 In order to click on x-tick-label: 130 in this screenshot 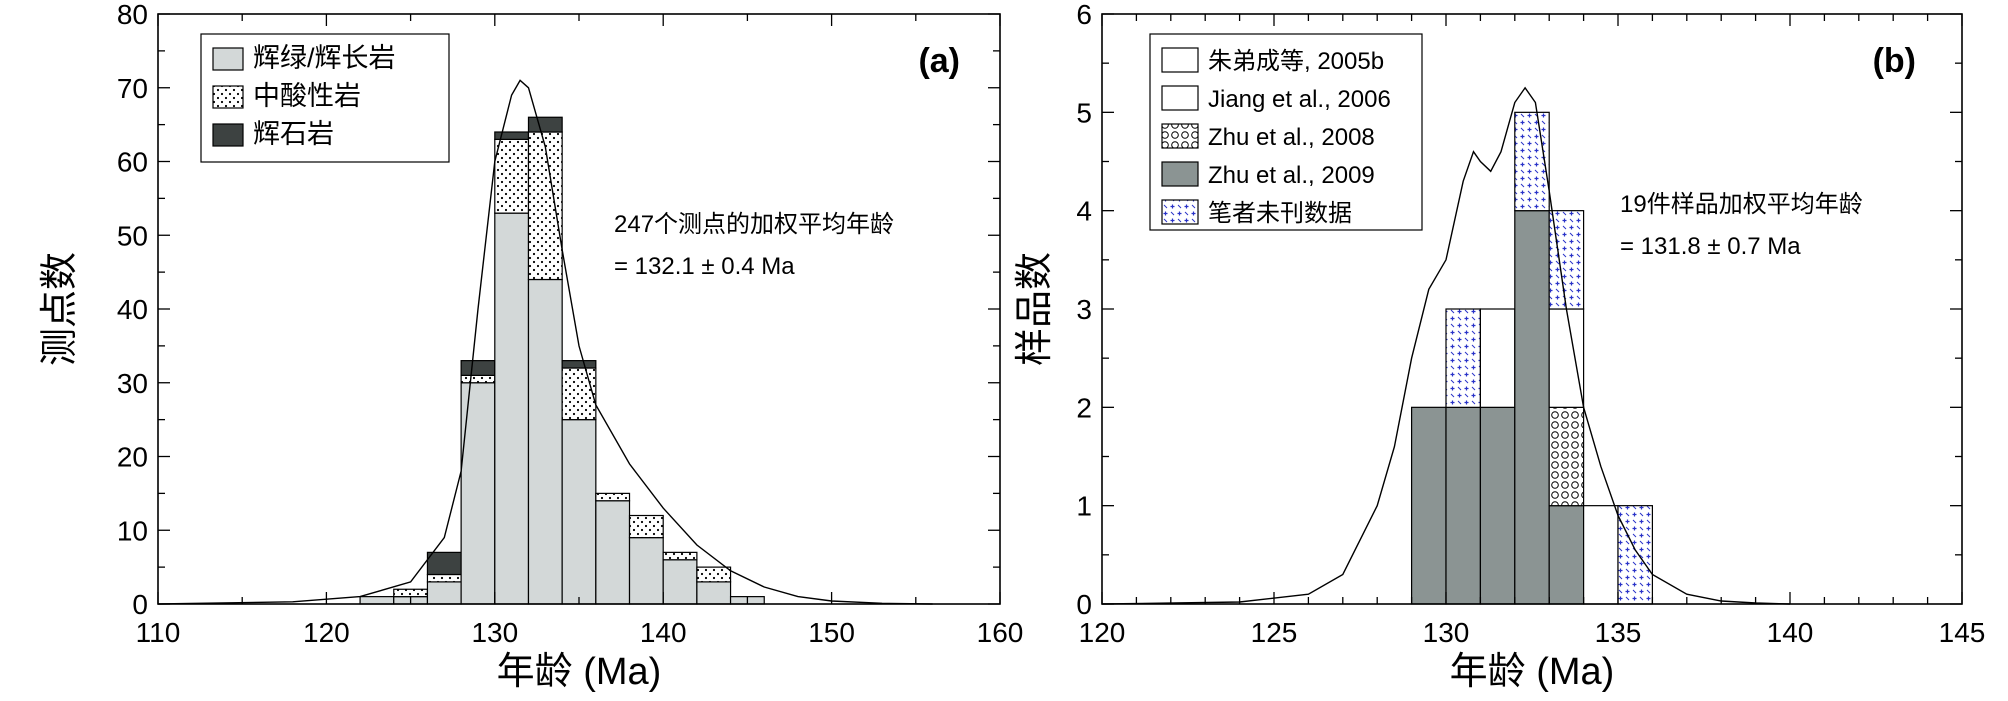, I will do `click(1446, 632)`.